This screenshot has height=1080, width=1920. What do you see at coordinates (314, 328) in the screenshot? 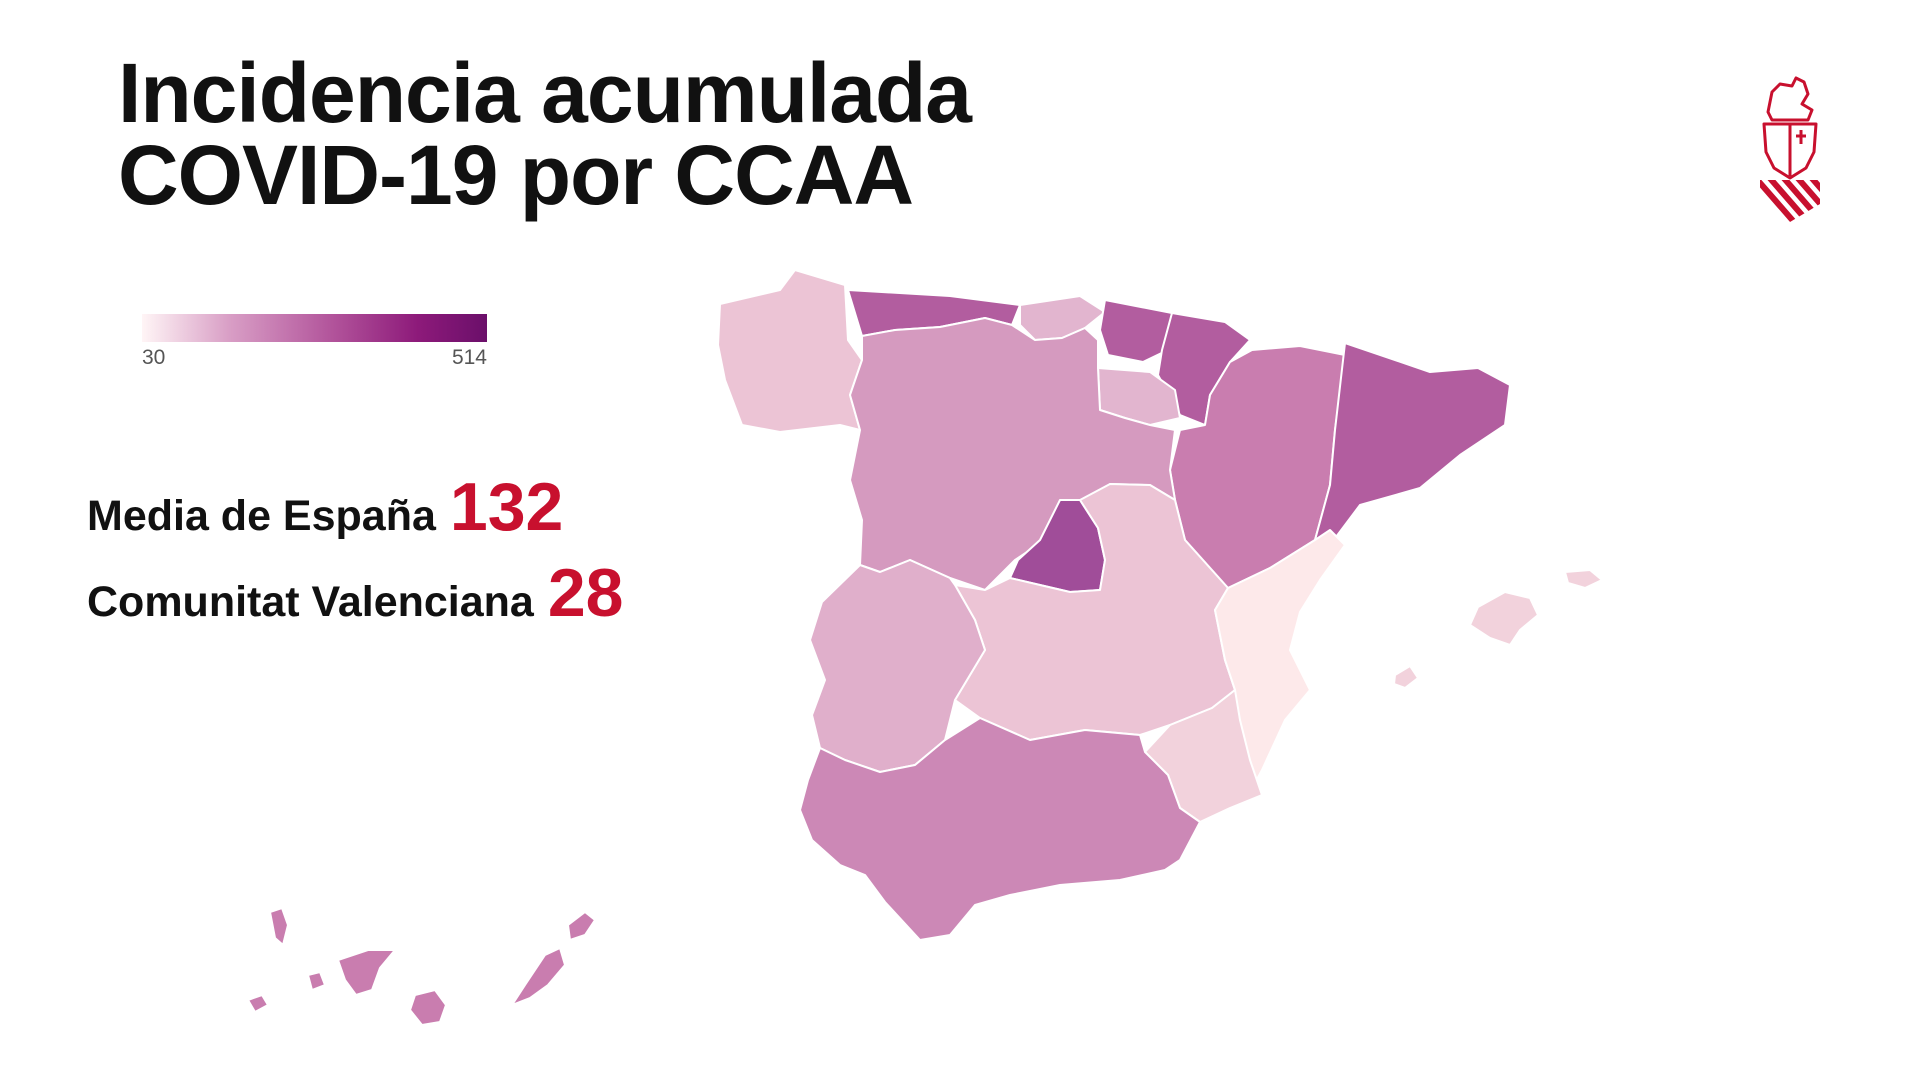
I see `legend-gradient-bar` at bounding box center [314, 328].